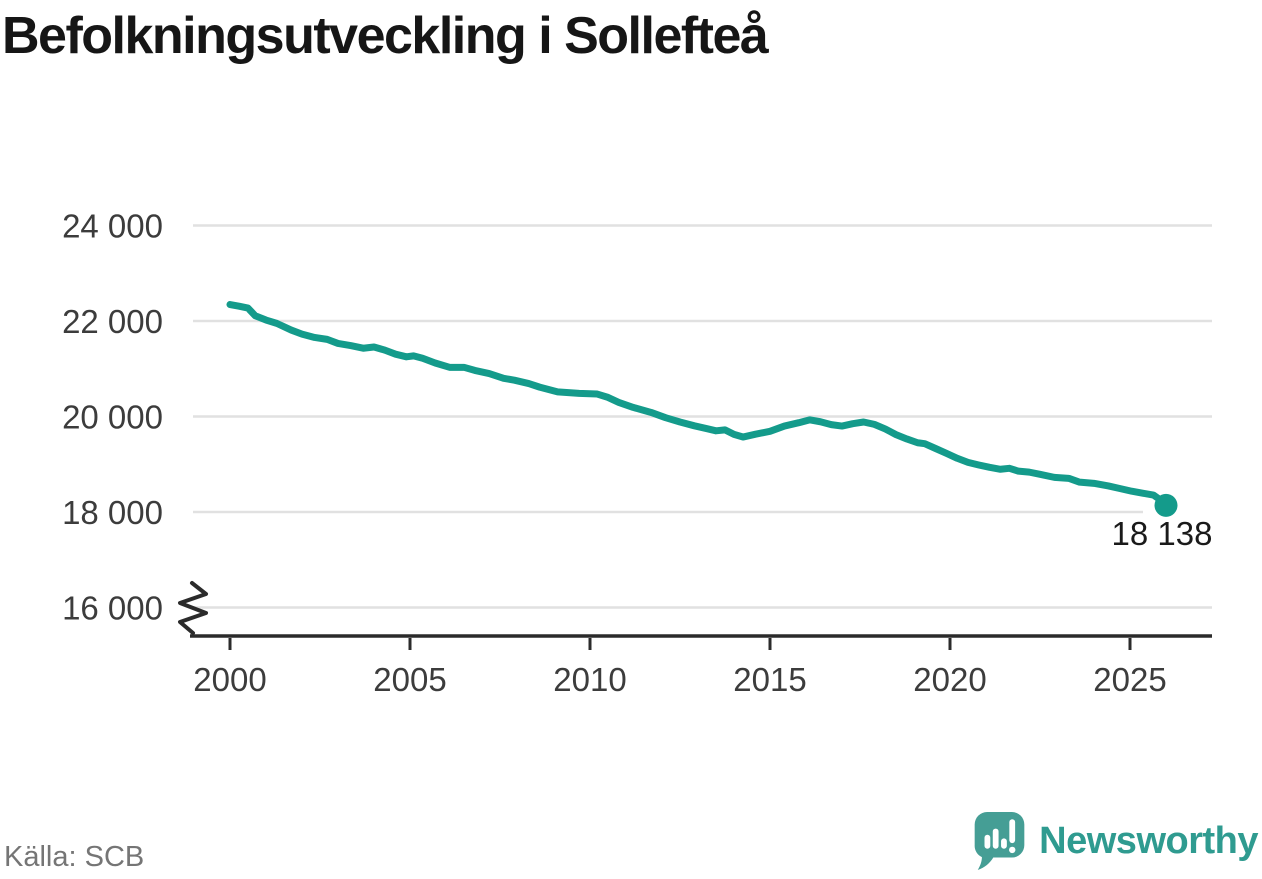 This screenshot has height=879, width=1262. I want to click on x-tick-label: 2025, so click(1129, 679).